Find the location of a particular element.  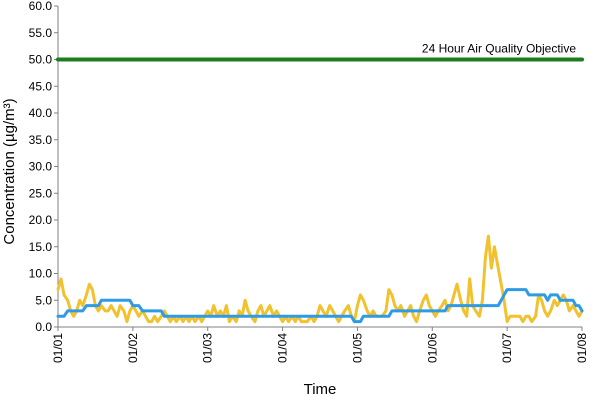

objective-annotation: 24 Hour Air Quality Objective is located at coordinates (499, 49).